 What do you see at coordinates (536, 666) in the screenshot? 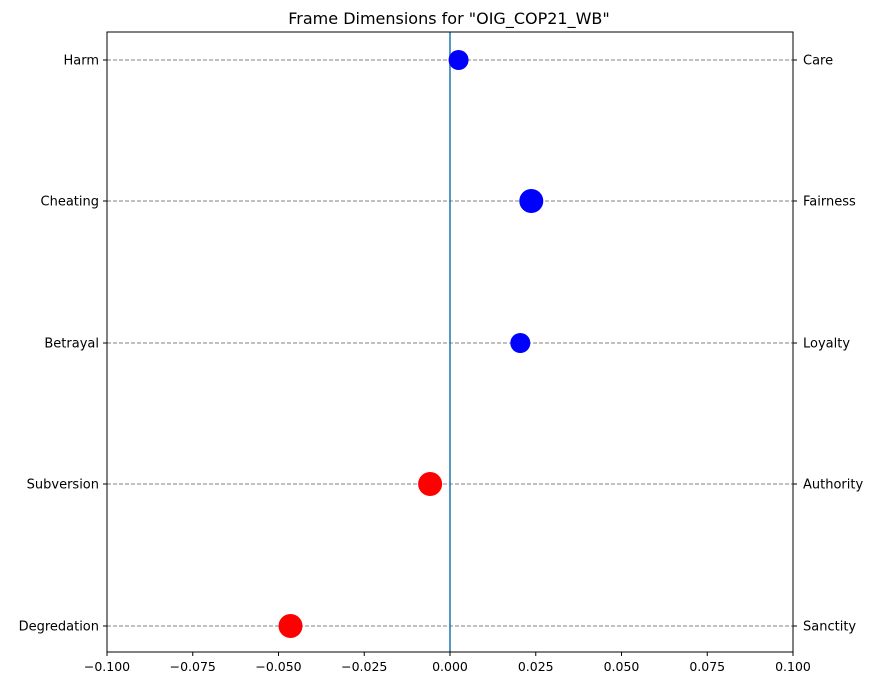
I see `x-tick-label: 0.025` at bounding box center [536, 666].